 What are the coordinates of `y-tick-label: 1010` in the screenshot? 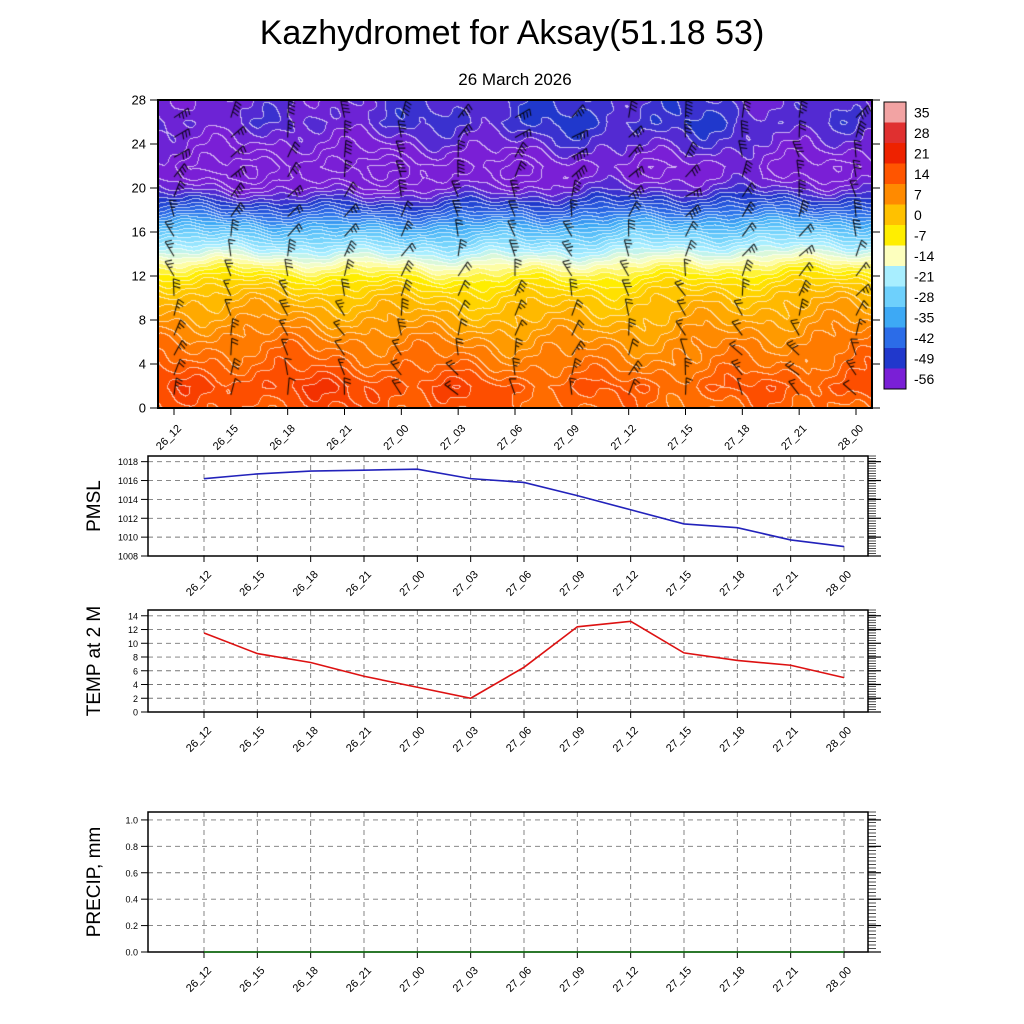 It's located at (128, 538).